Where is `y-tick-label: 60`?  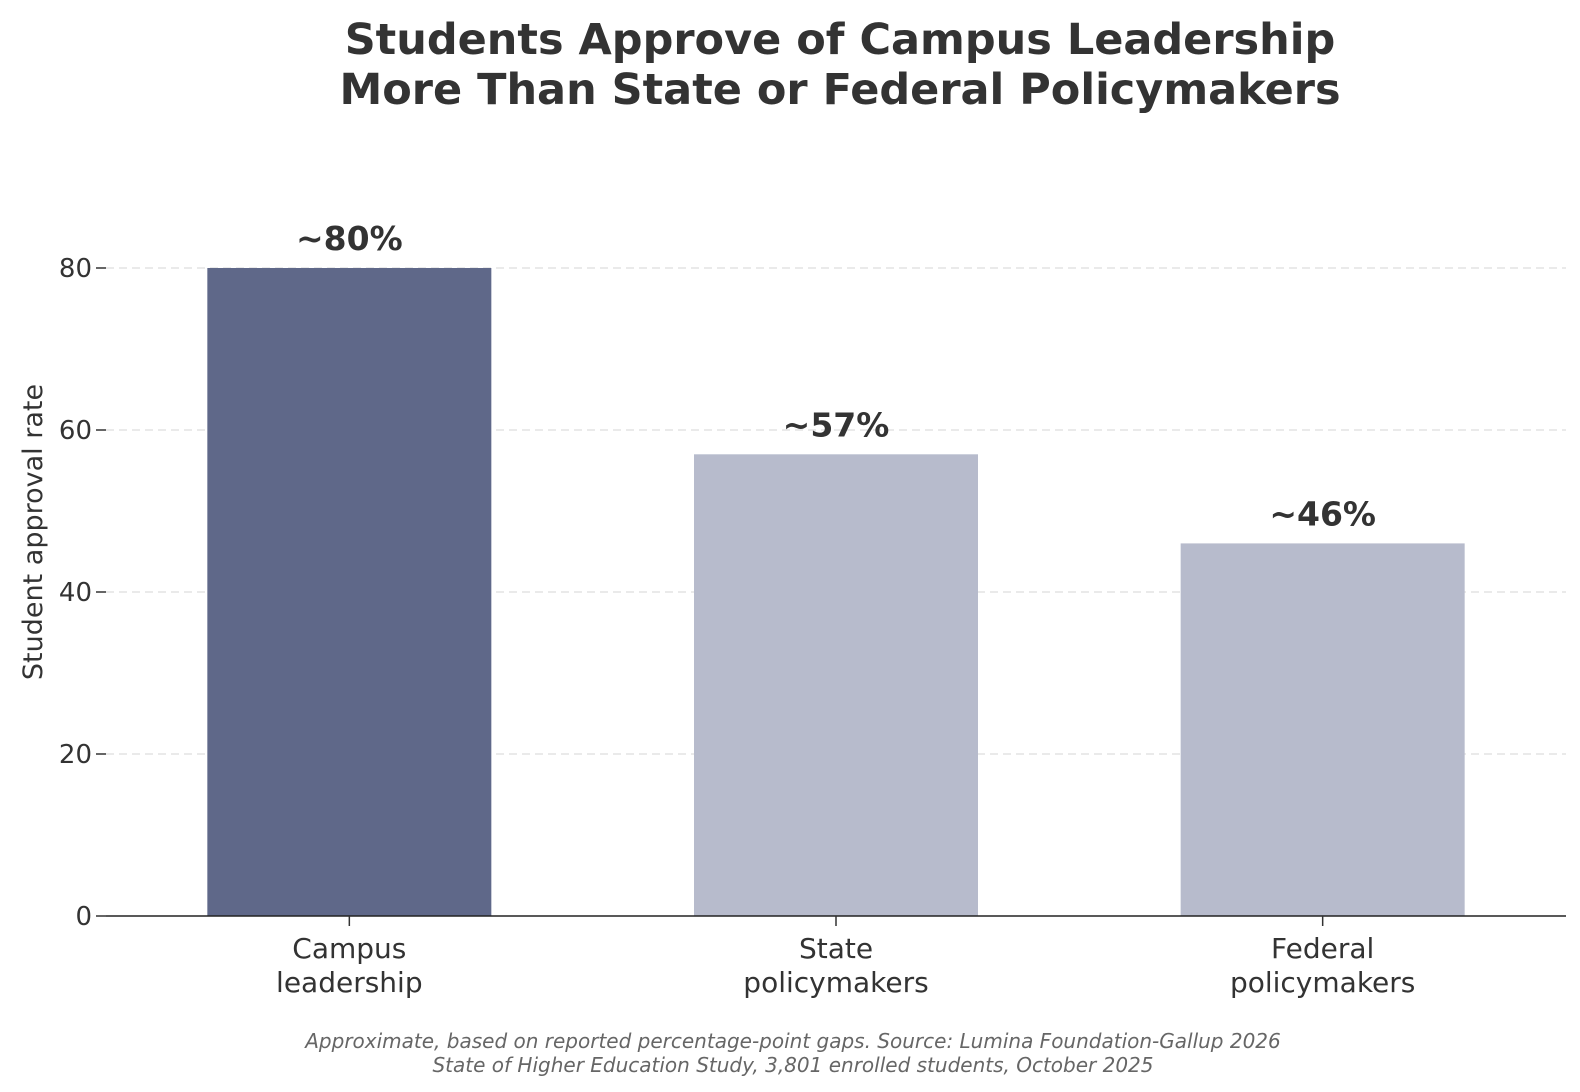 y-tick-label: 60 is located at coordinates (75, 431).